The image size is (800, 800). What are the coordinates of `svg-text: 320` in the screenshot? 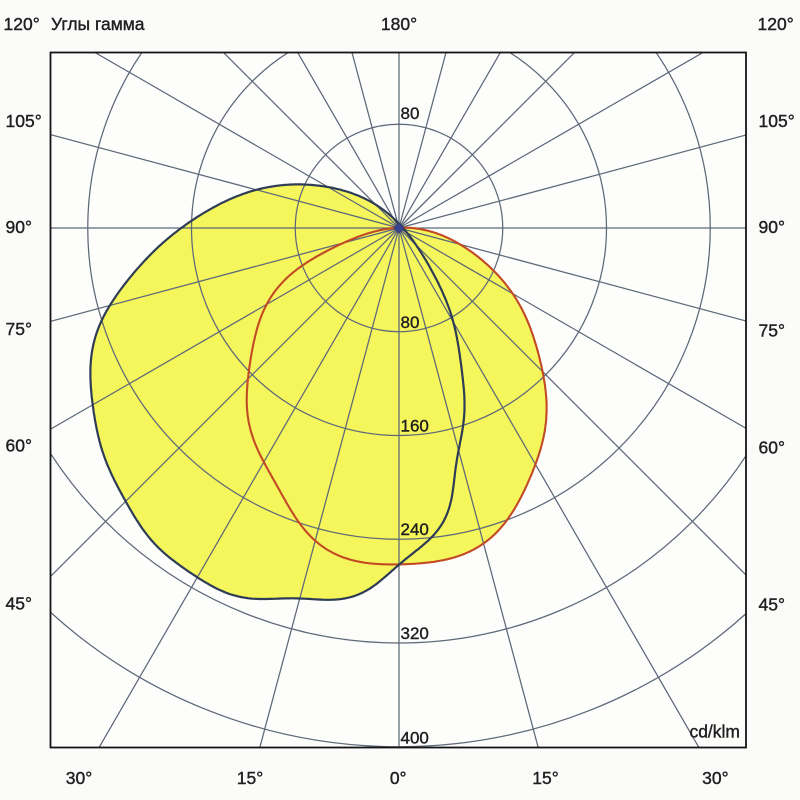 It's located at (415, 633).